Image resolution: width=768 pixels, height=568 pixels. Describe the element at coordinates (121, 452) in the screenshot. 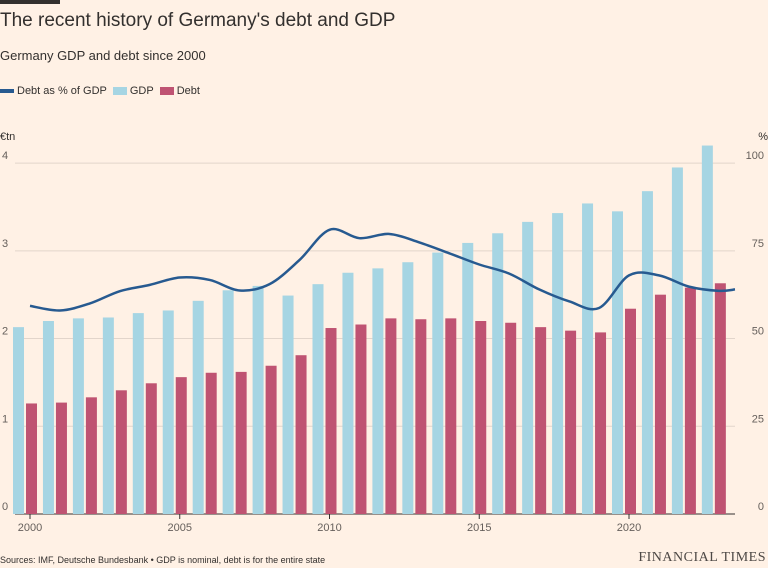

I see `debt-bar-2003` at that location.